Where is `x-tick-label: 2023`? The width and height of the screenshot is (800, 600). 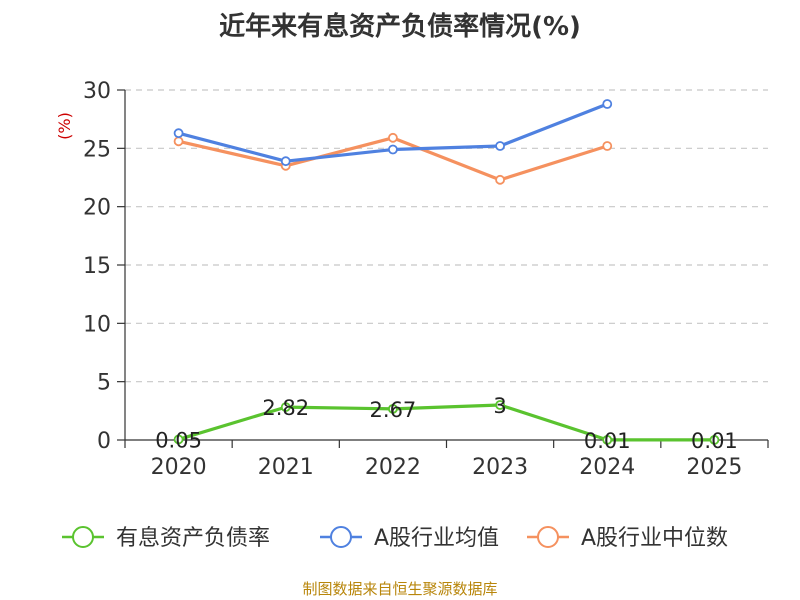
x-tick-label: 2023 is located at coordinates (500, 467).